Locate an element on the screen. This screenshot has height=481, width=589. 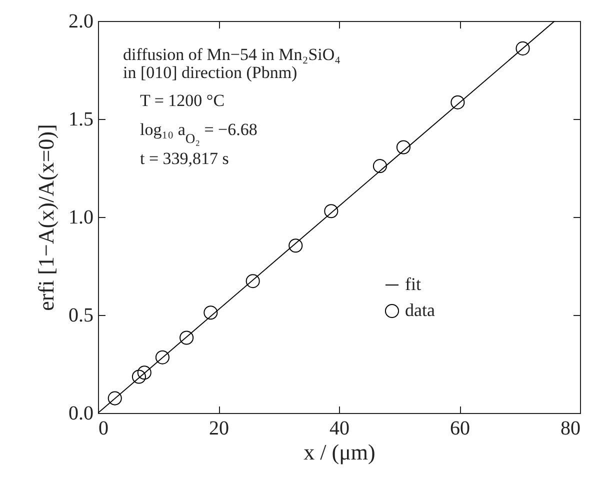
x-axis-title: x / (μm) is located at coordinates (340, 452).